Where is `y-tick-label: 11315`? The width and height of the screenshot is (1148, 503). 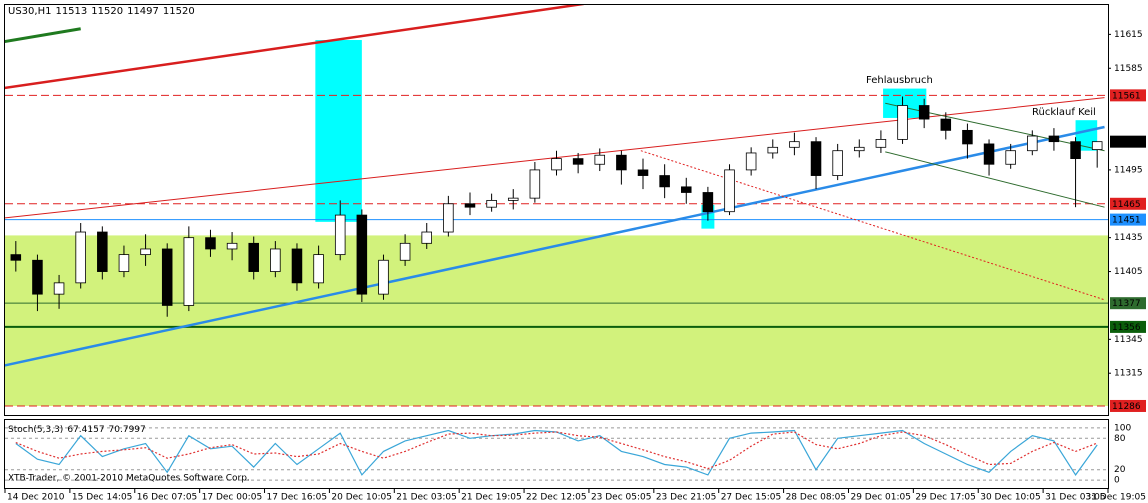 y-tick-label: 11315 is located at coordinates (1128, 374).